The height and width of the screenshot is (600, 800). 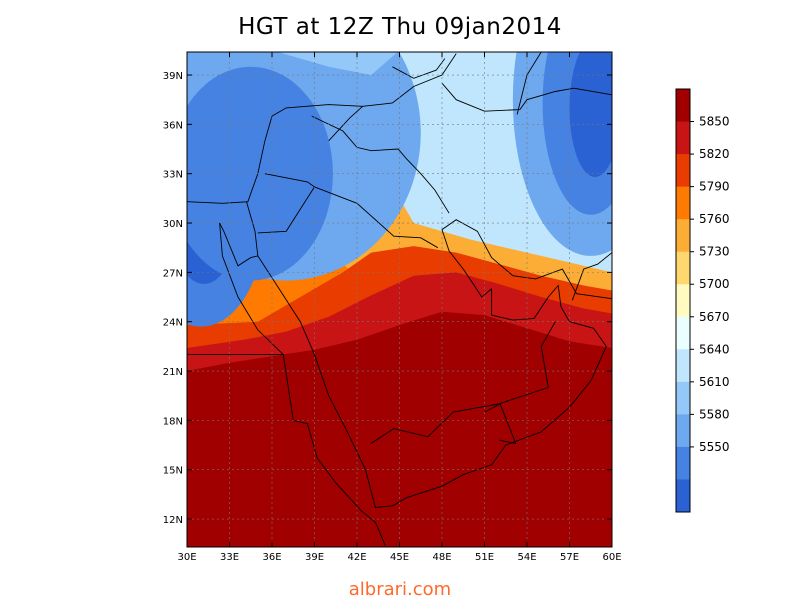 What do you see at coordinates (714, 187) in the screenshot?
I see `colorbar-level-label: 5790` at bounding box center [714, 187].